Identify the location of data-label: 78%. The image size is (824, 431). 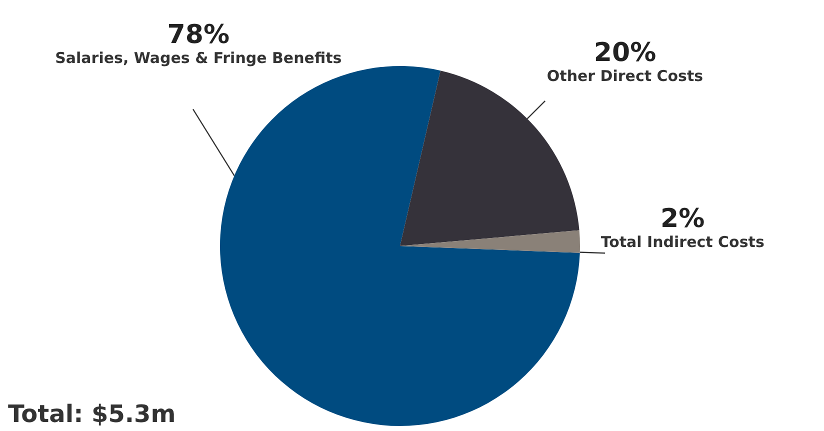
(198, 35).